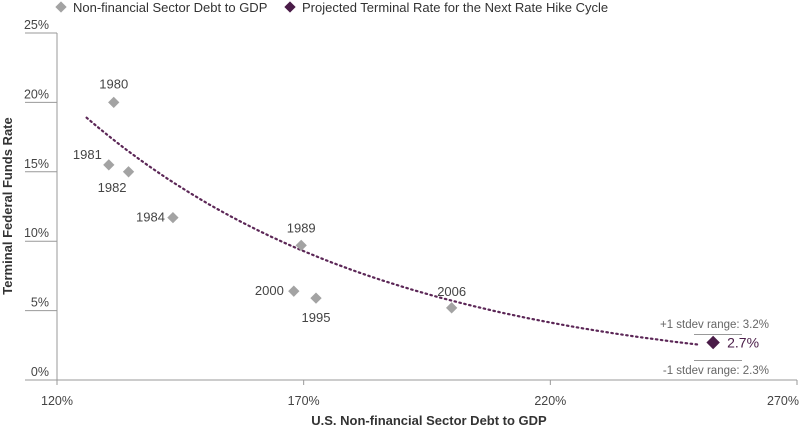 This screenshot has width=800, height=426. Describe the element at coordinates (301, 227) in the screenshot. I see `data-point-label: 1989` at that location.